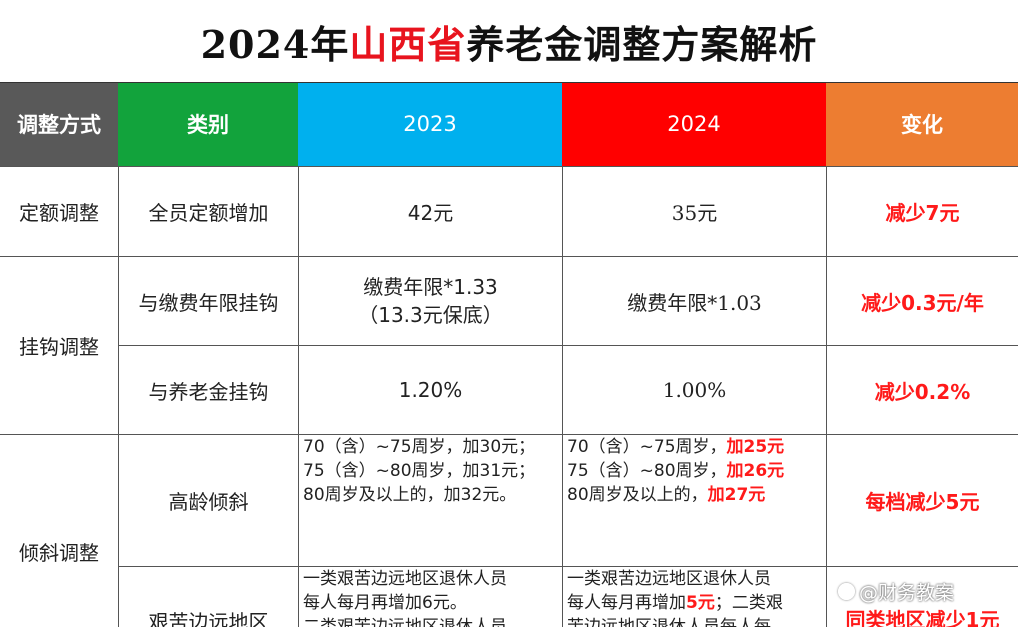  I want to click on linked-years-2023-line1: 缴费年限*1.33, so click(430, 287).